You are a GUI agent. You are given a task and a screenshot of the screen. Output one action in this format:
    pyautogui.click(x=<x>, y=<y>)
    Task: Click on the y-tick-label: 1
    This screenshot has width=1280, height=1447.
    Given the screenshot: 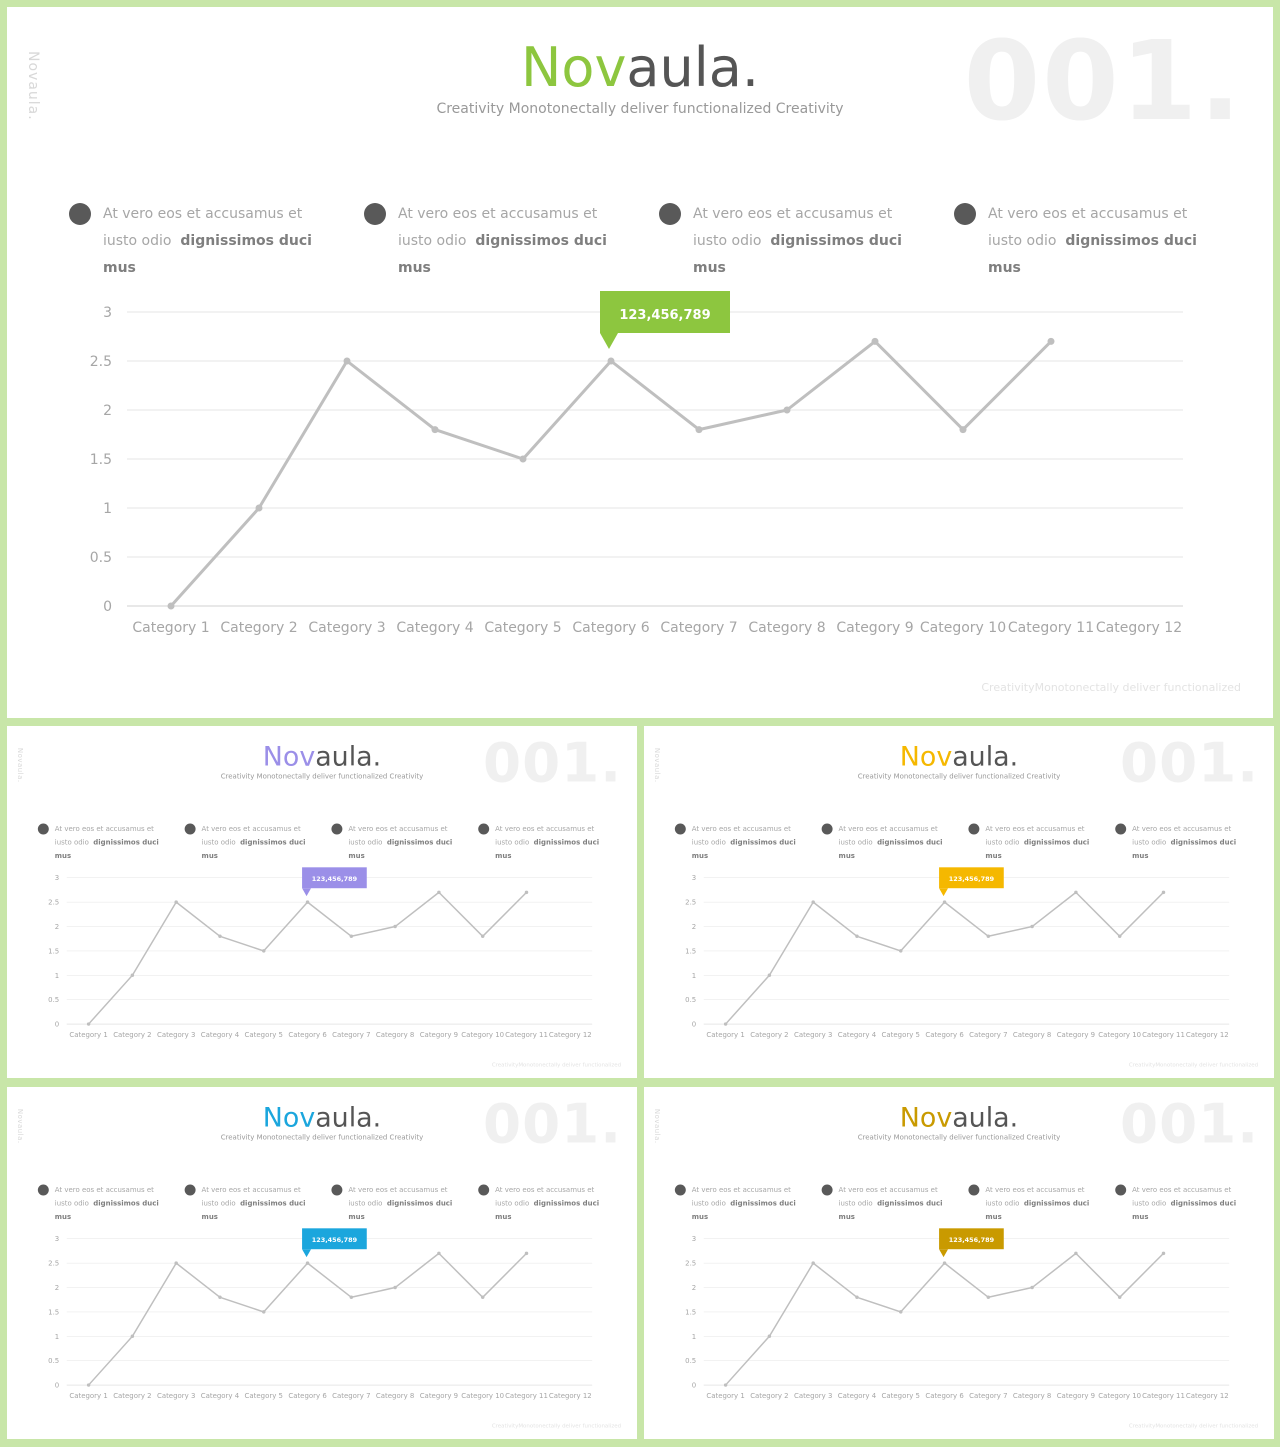 What is the action you would take?
    pyautogui.click(x=57, y=1337)
    